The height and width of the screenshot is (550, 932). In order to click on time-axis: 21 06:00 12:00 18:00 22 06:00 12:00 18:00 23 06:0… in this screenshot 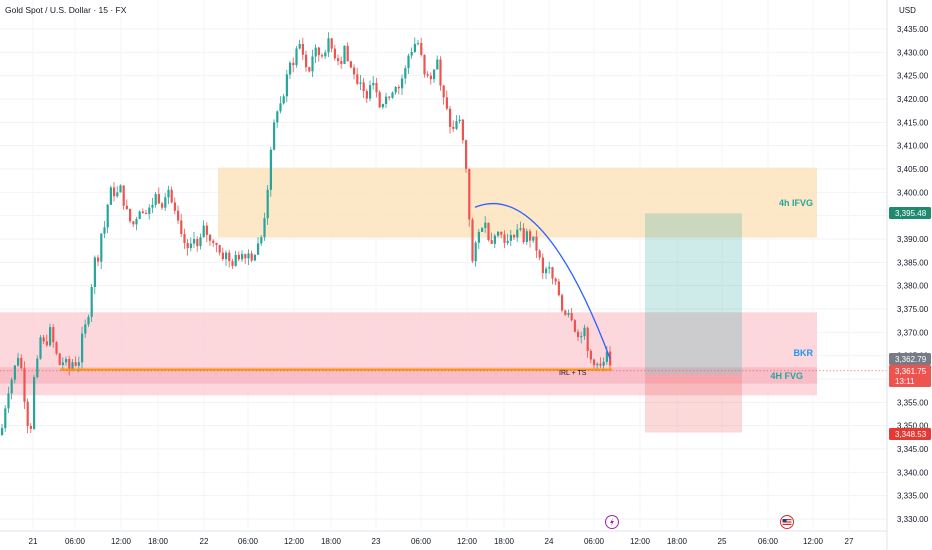, I will do `click(441, 541)`.